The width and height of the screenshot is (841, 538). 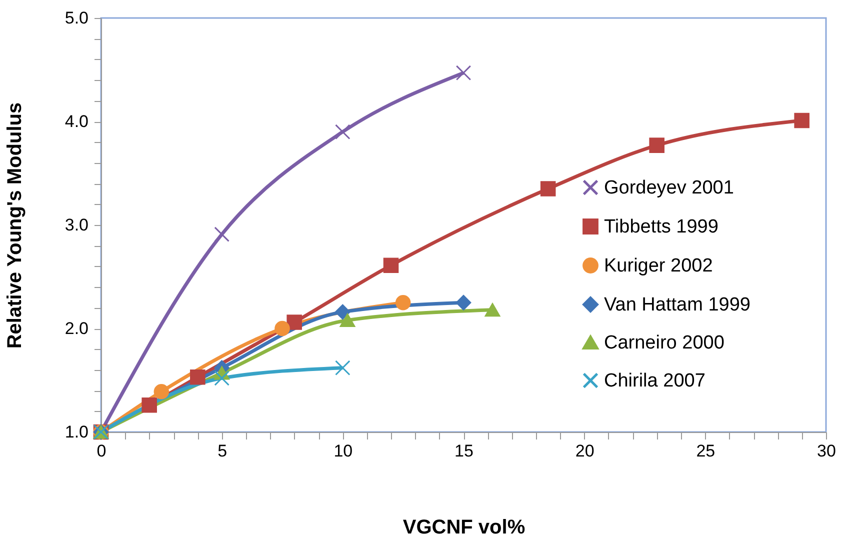 What do you see at coordinates (826, 451) in the screenshot?
I see `x-tick-label: 30` at bounding box center [826, 451].